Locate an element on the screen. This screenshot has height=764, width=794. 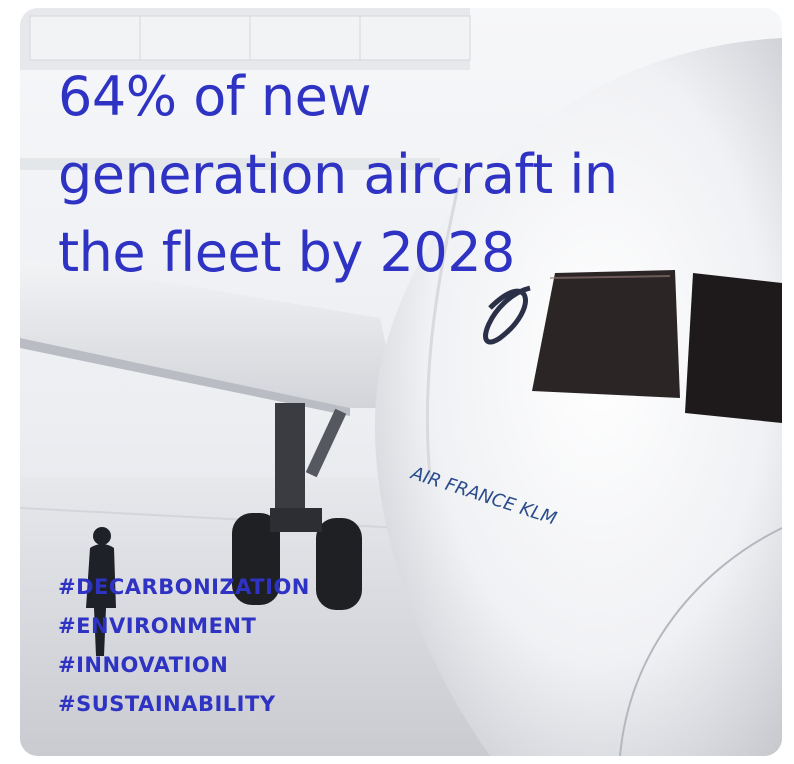
hangar-ceiling is located at coordinates (245, 89).